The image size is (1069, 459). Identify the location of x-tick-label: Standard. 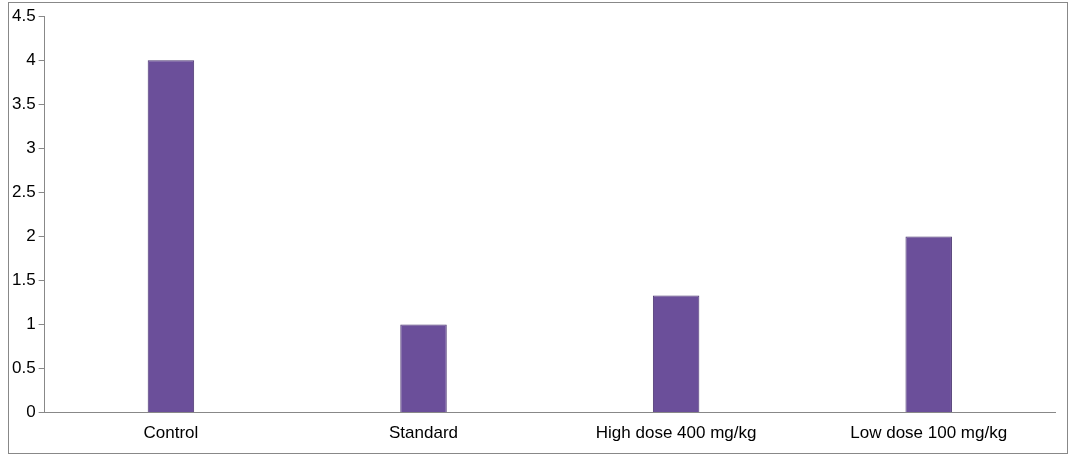
(424, 433).